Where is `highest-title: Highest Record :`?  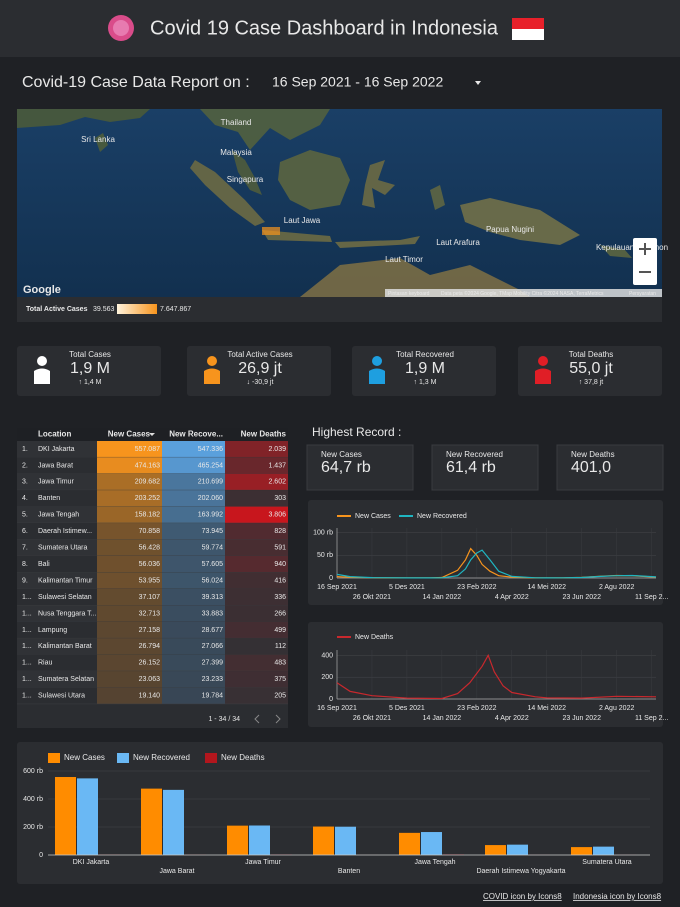
highest-title: Highest Record : is located at coordinates (356, 432).